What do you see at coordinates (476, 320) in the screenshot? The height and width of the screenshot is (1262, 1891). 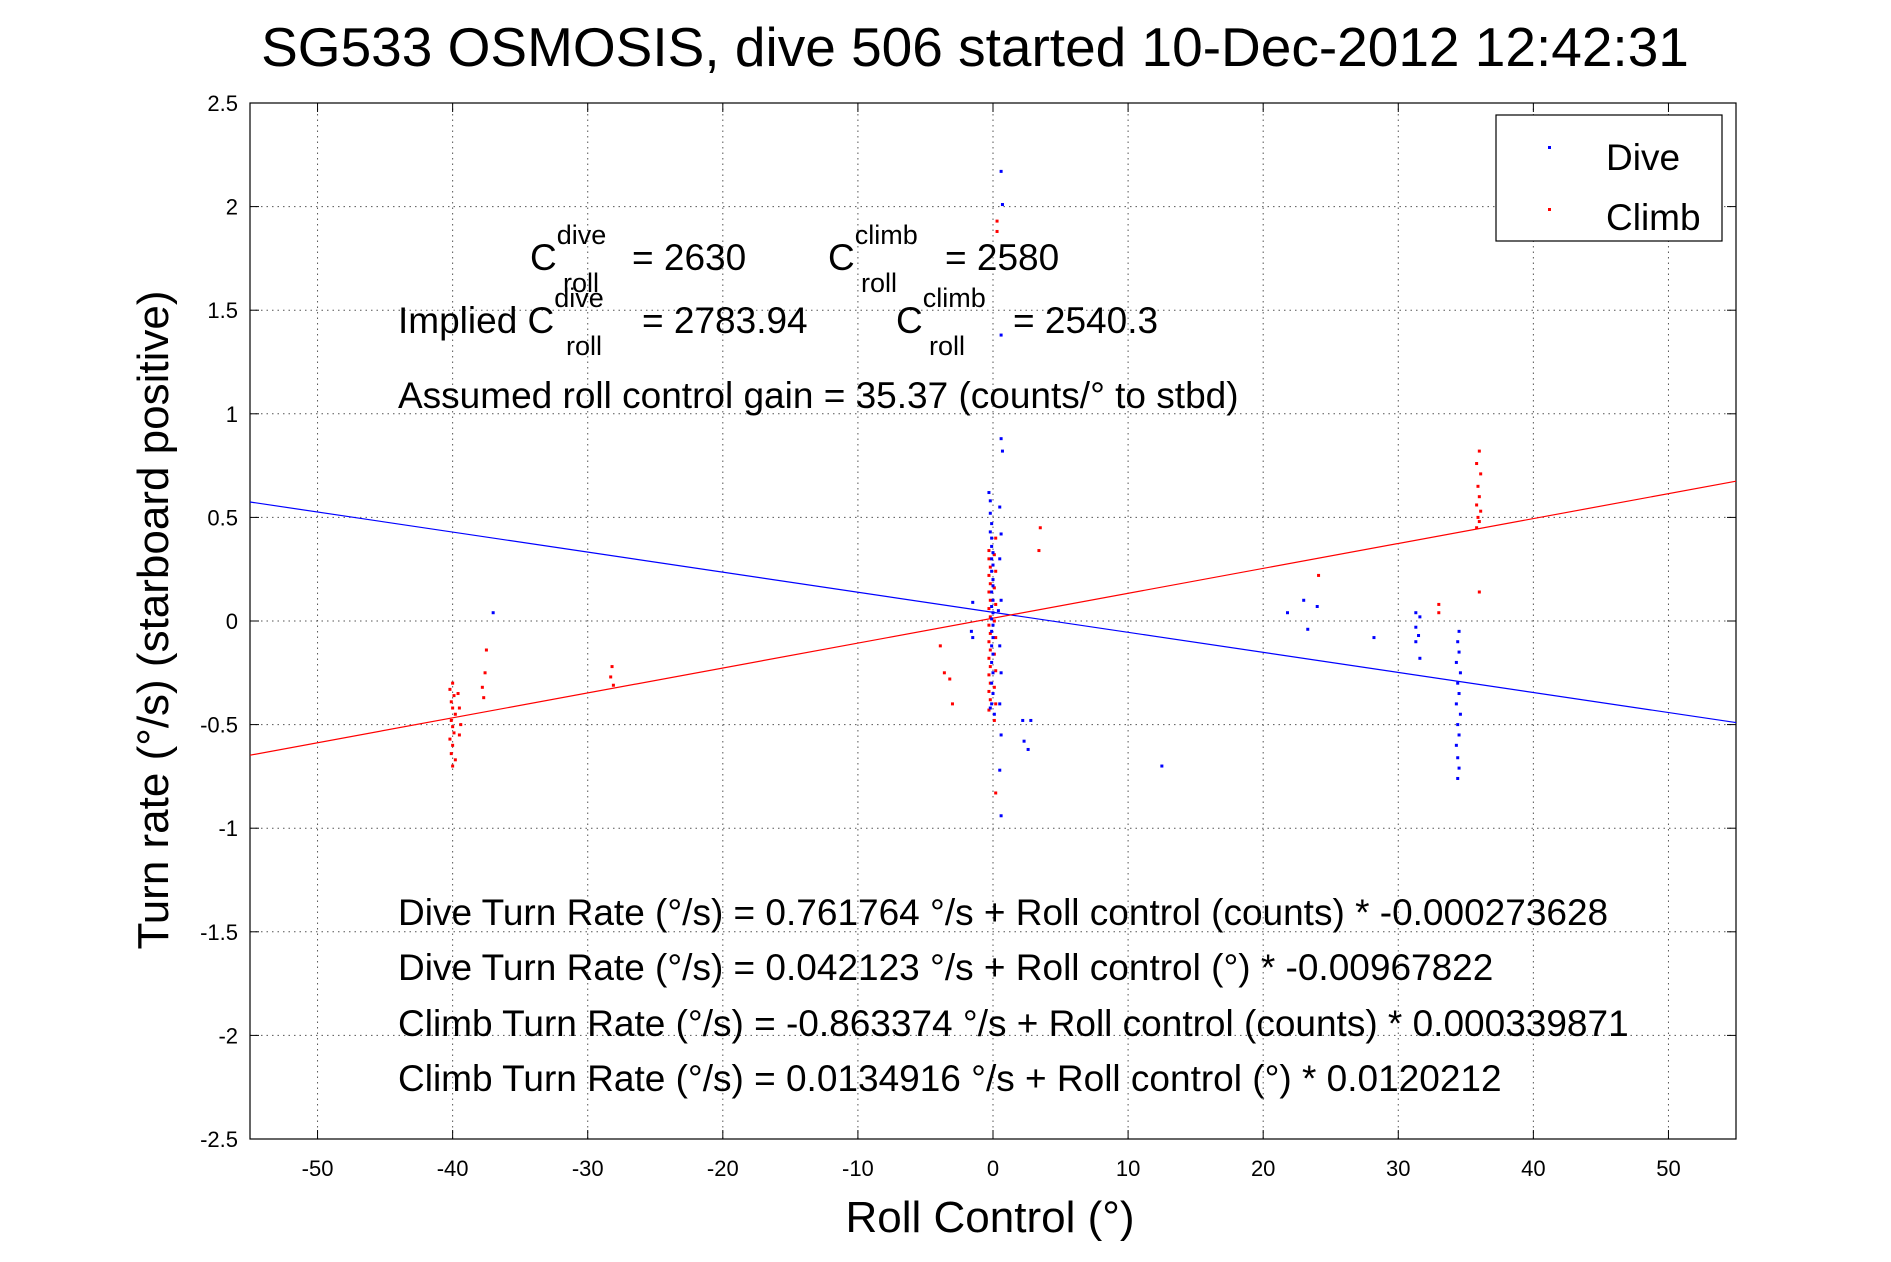 I see `implied-prefix: Implied C` at bounding box center [476, 320].